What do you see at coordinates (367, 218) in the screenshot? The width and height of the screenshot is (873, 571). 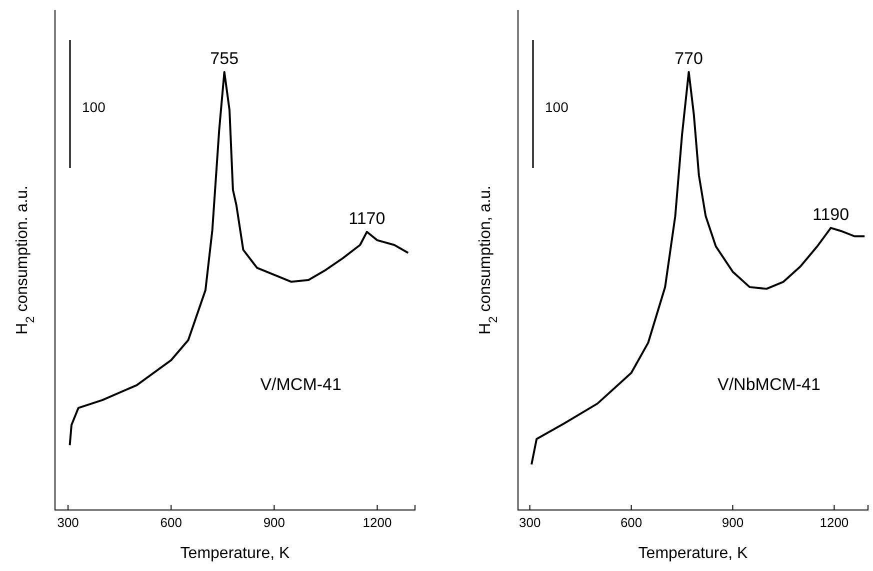 I see `annotation: 1170` at bounding box center [367, 218].